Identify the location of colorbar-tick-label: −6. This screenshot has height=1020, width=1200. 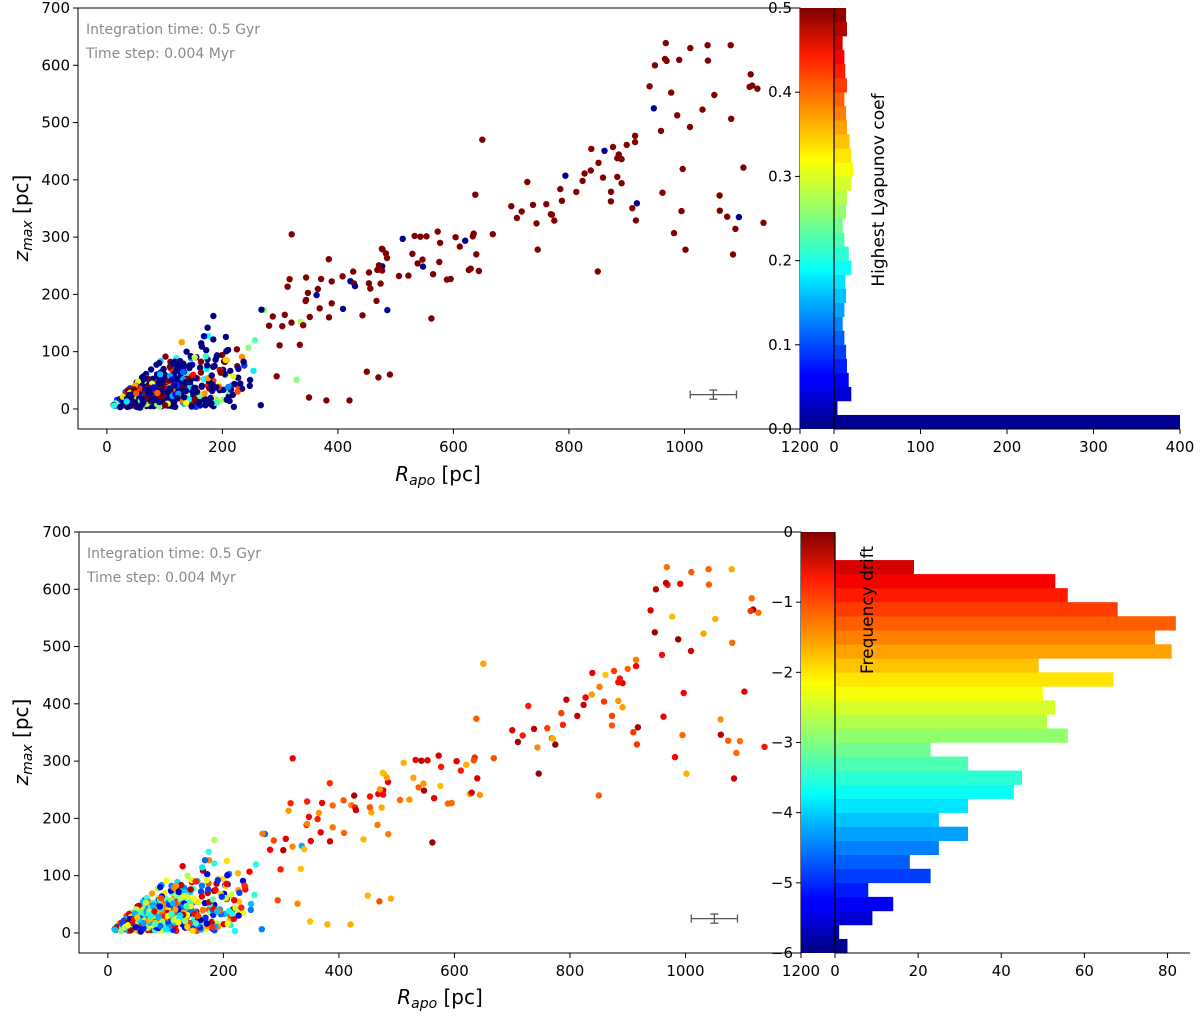
(782, 953).